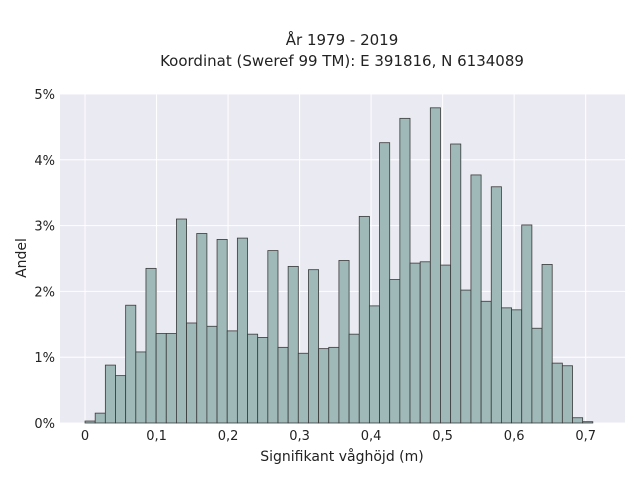 This screenshot has height=484, width=640. What do you see at coordinates (228, 436) in the screenshot?
I see `x-tick-label: 0,2` at bounding box center [228, 436].